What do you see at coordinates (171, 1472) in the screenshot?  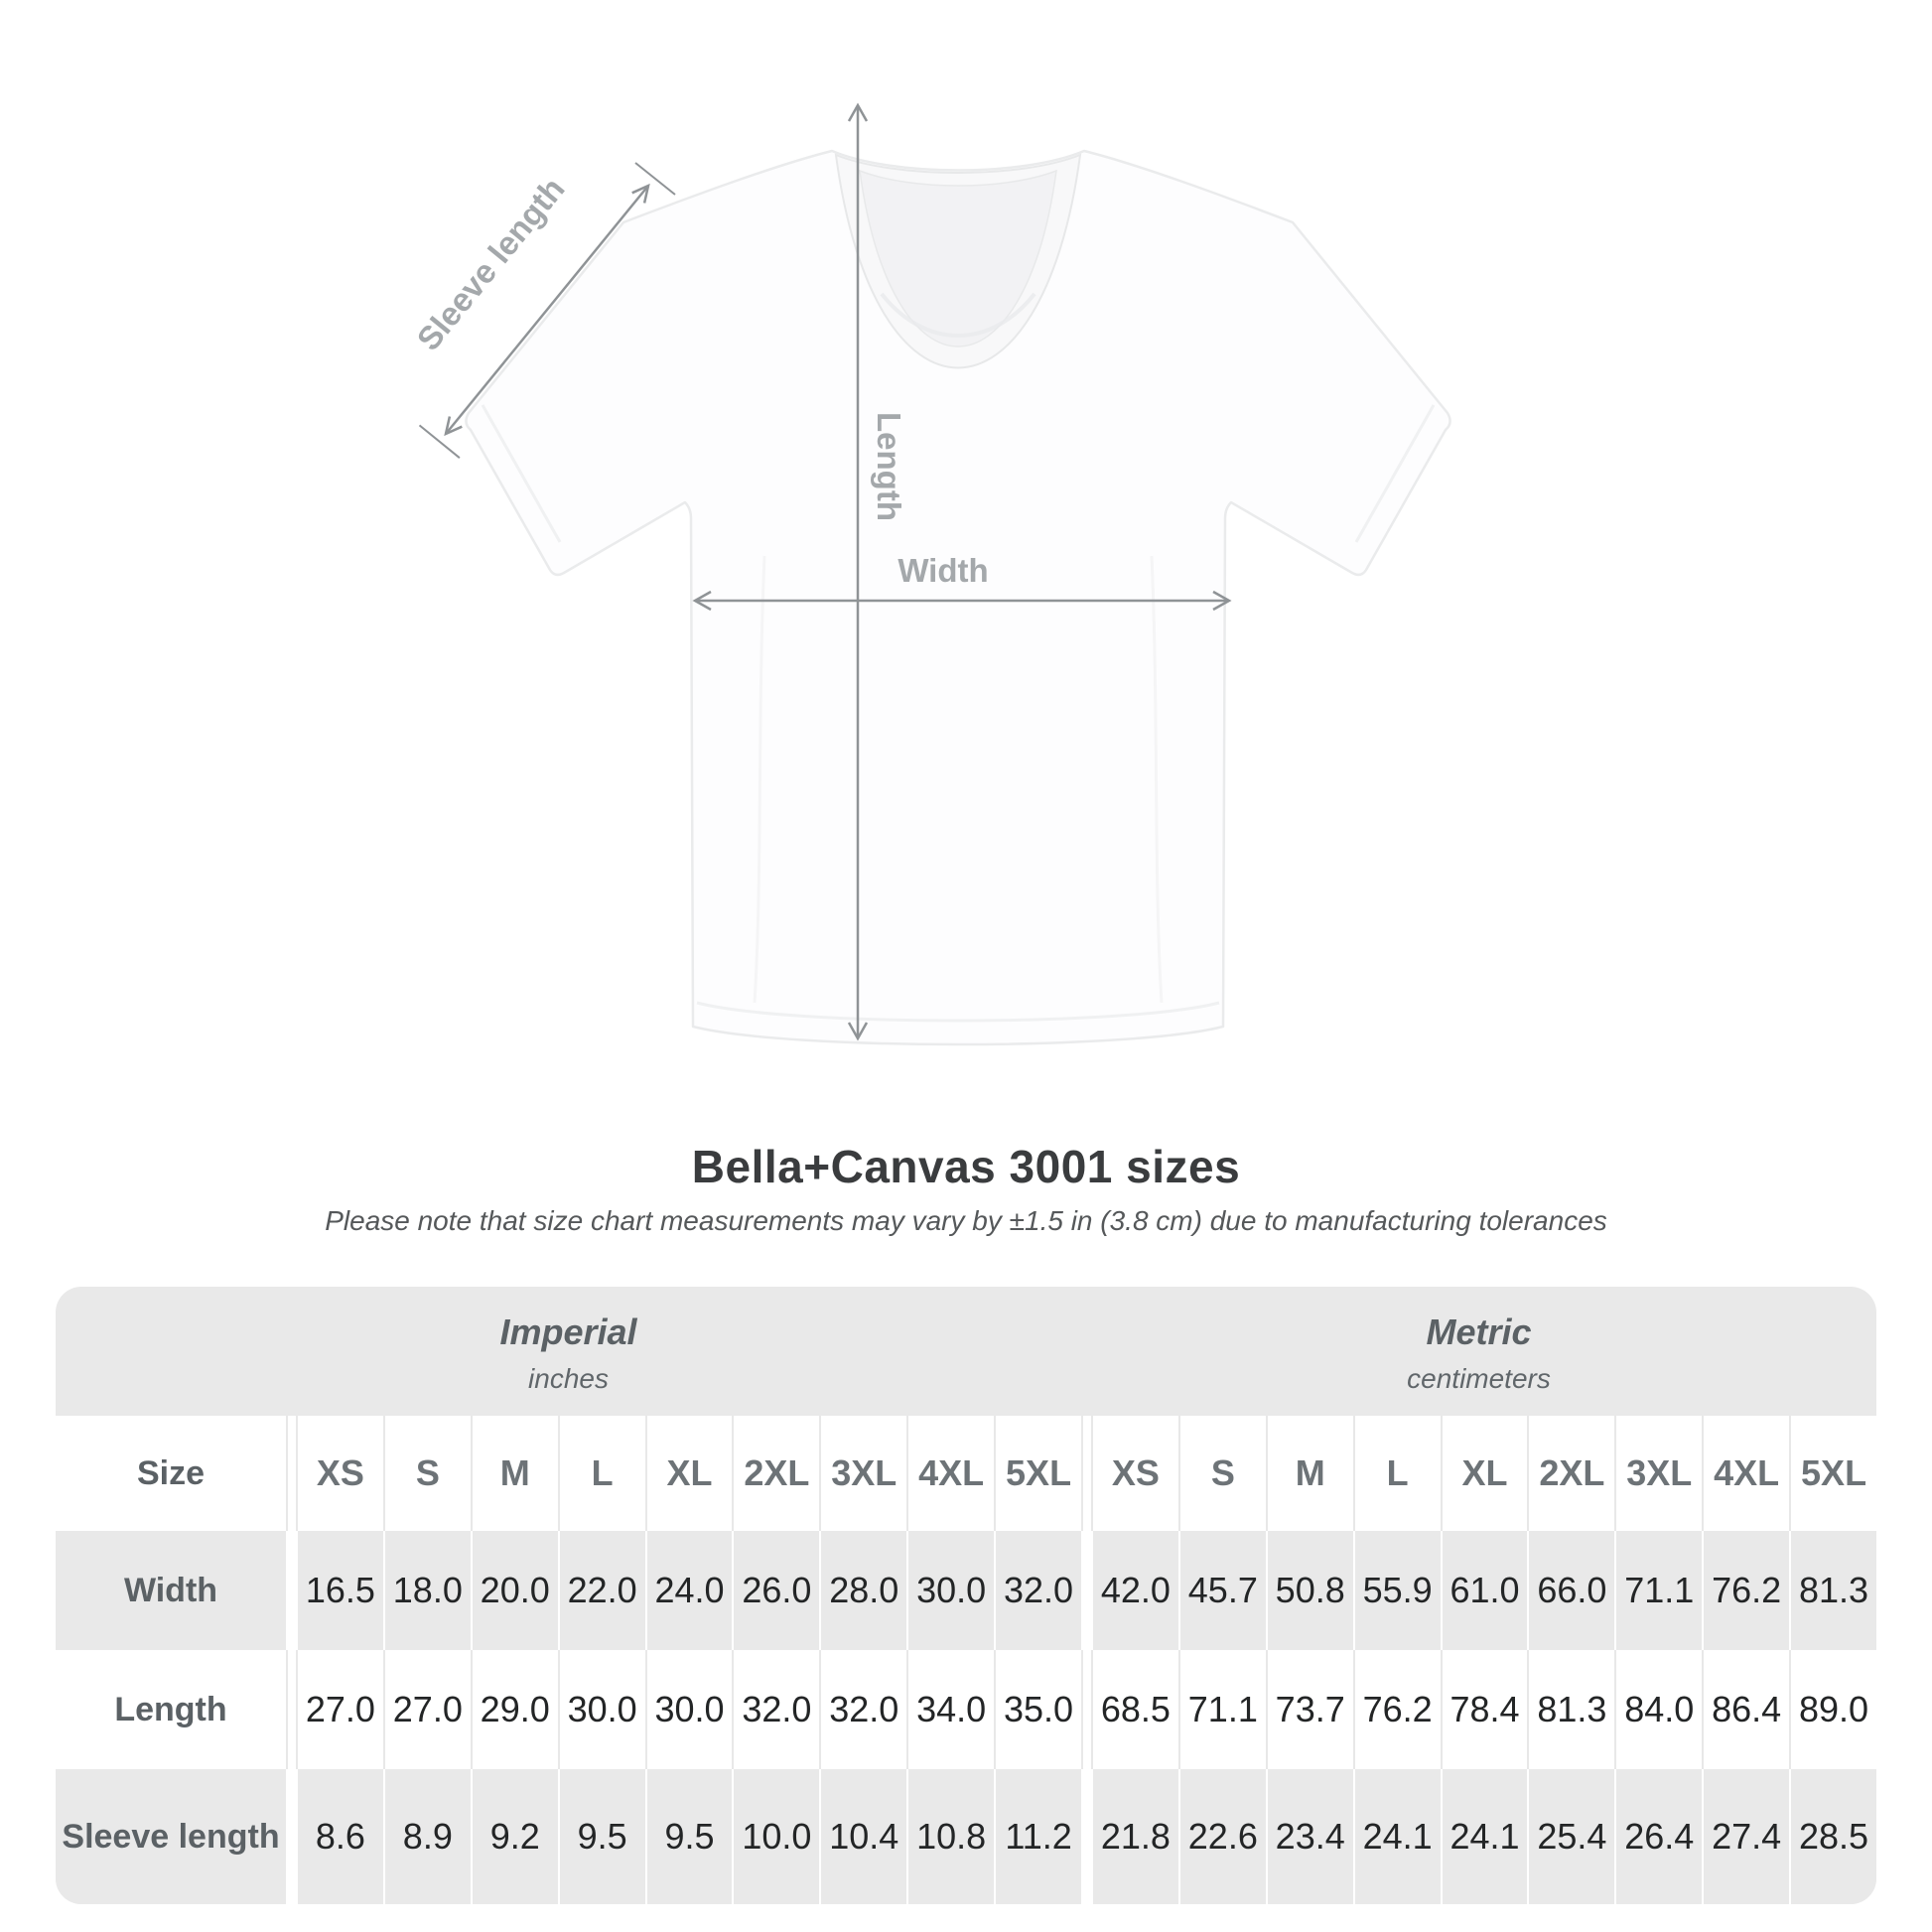 I see `size-column-header: Size` at bounding box center [171, 1472].